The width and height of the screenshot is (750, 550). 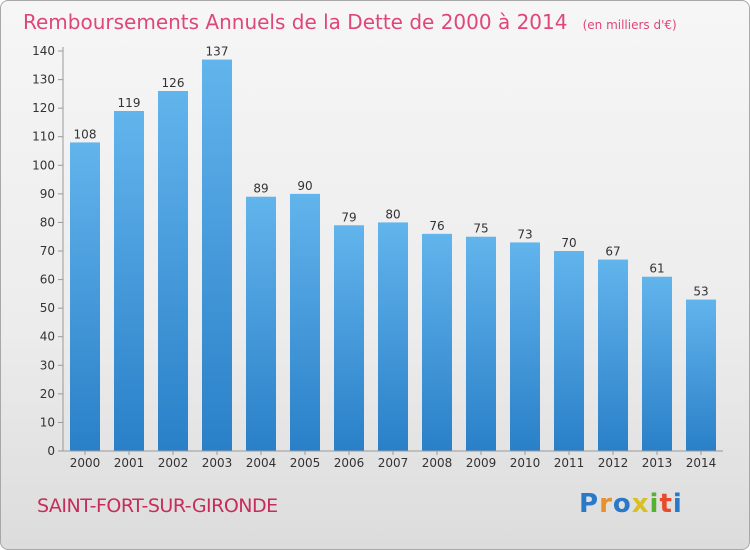 What do you see at coordinates (393, 463) in the screenshot?
I see `x-tick-label: 2007` at bounding box center [393, 463].